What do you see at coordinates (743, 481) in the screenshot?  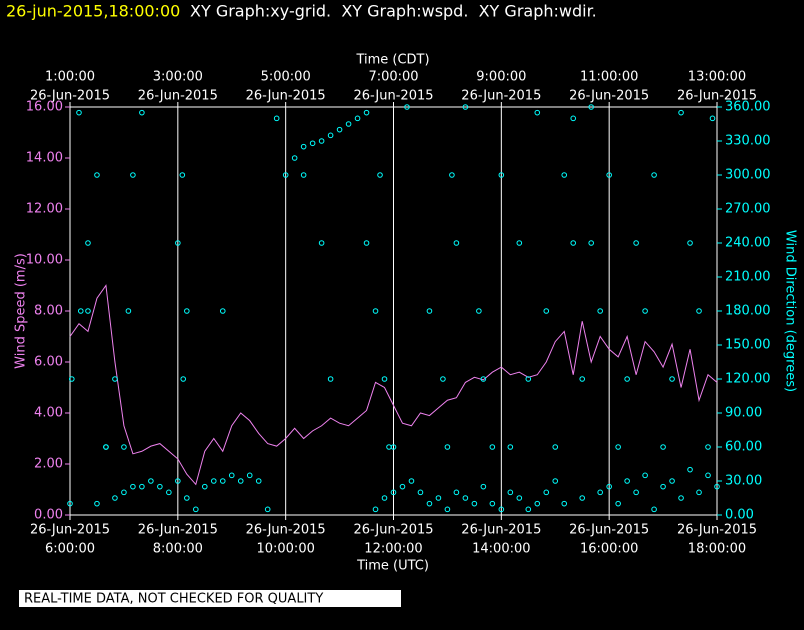 I see `y2-tick-label: 30.00` at bounding box center [743, 481].